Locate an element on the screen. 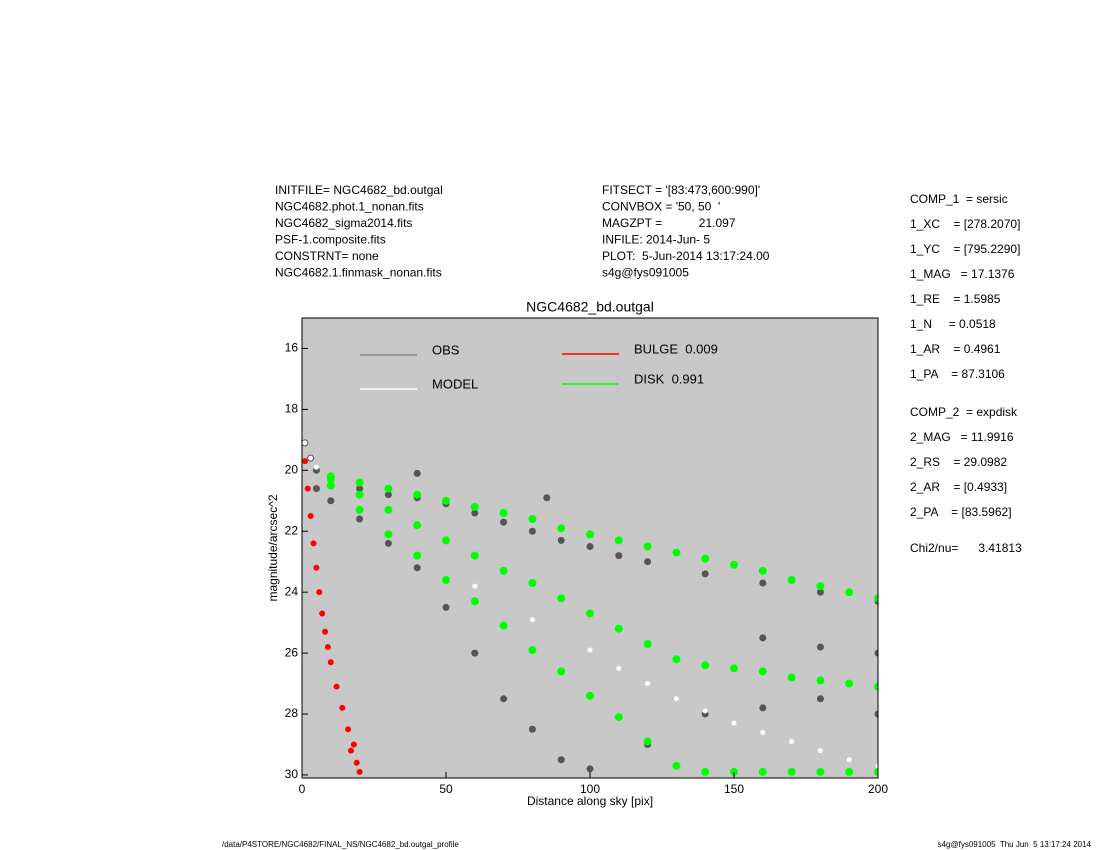 The height and width of the screenshot is (850, 1100). y-tick-label: 16 is located at coordinates (292, 348).